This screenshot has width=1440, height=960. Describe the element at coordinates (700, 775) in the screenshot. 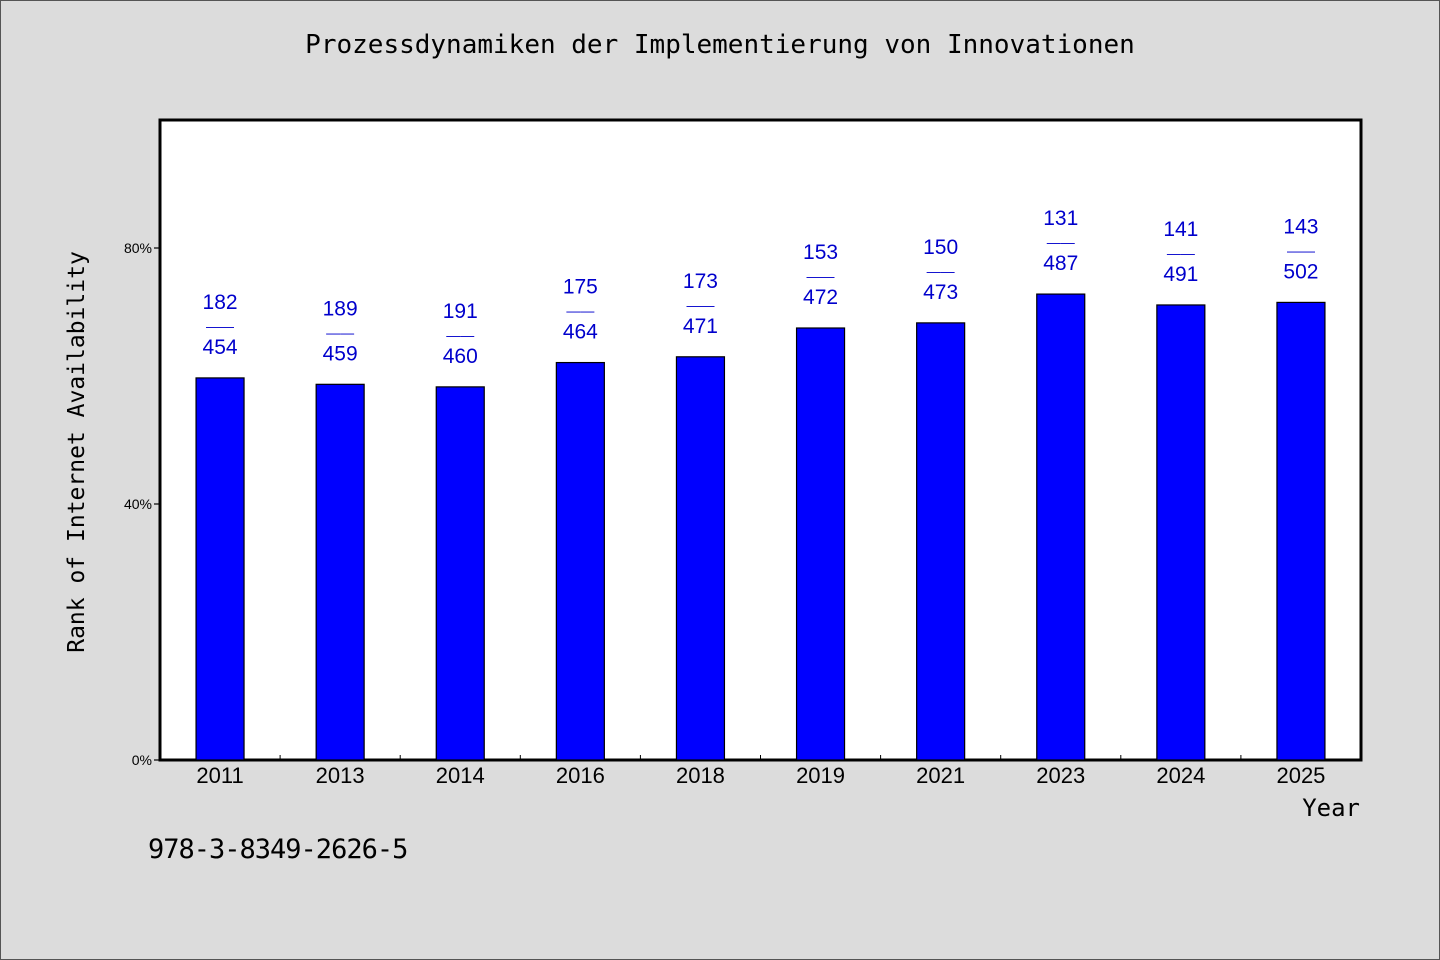

I see `x-tick-label: 2018` at that location.